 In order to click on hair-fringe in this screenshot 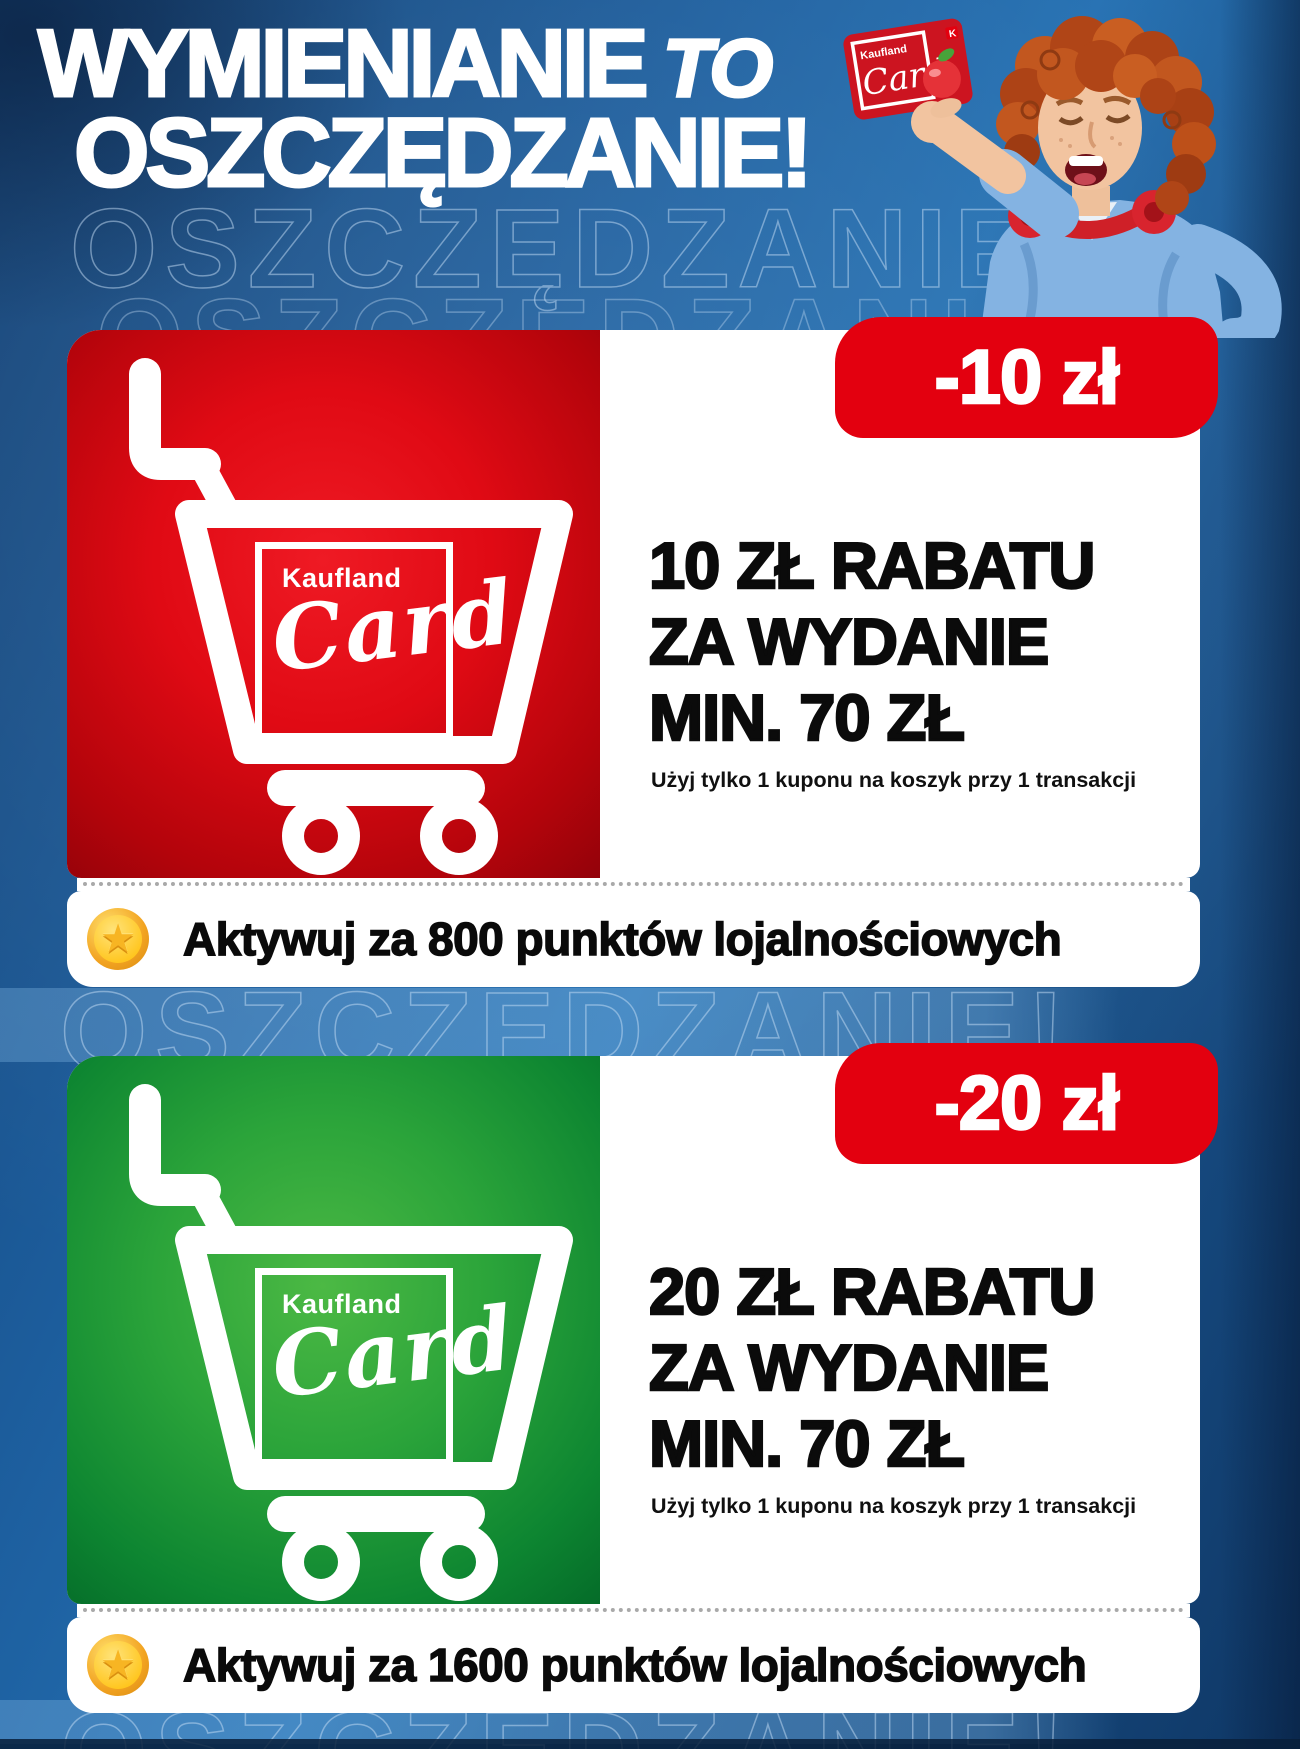, I will do `click(1101, 85)`.